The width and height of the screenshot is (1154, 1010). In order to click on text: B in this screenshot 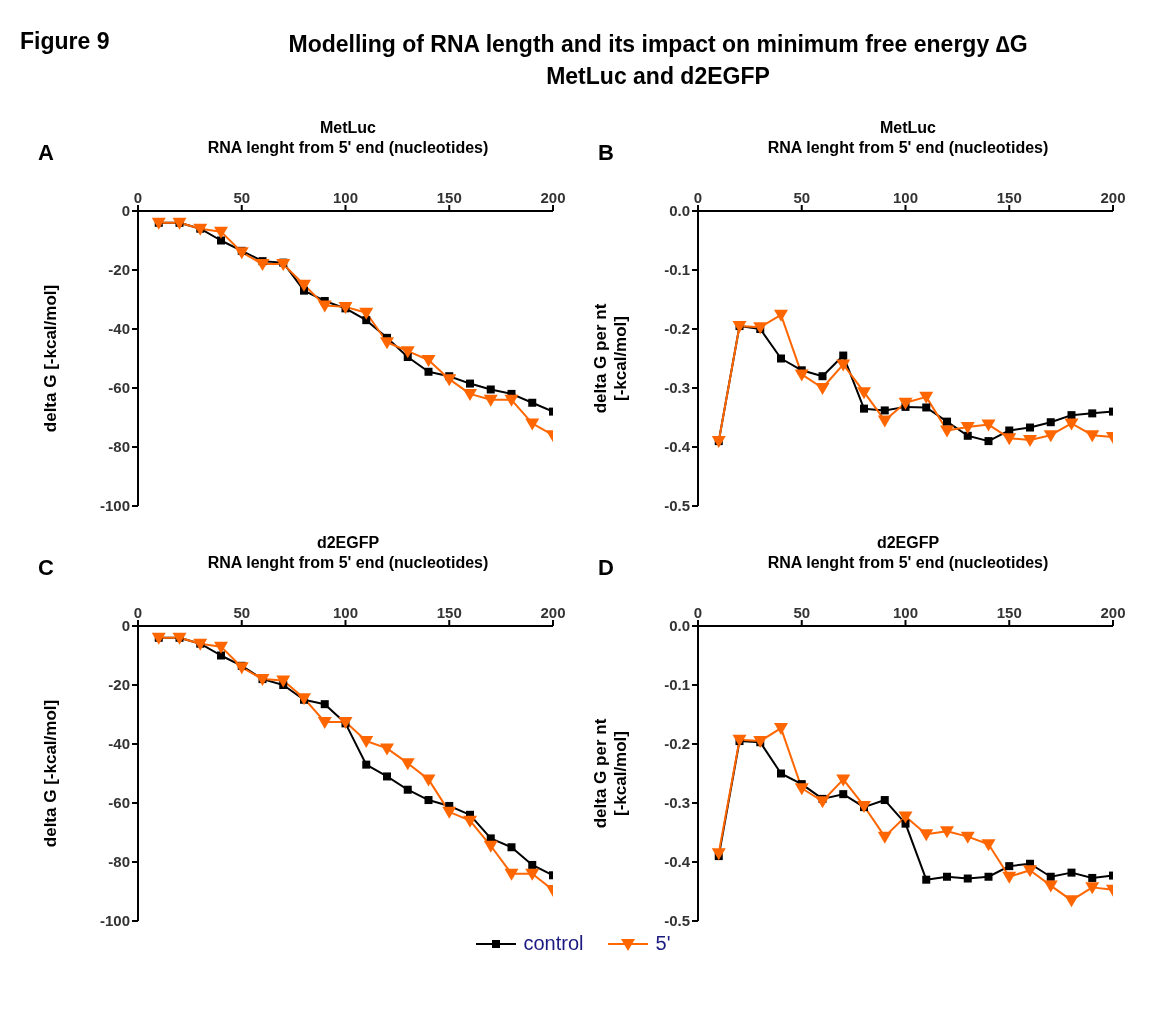, I will do `click(606, 153)`.